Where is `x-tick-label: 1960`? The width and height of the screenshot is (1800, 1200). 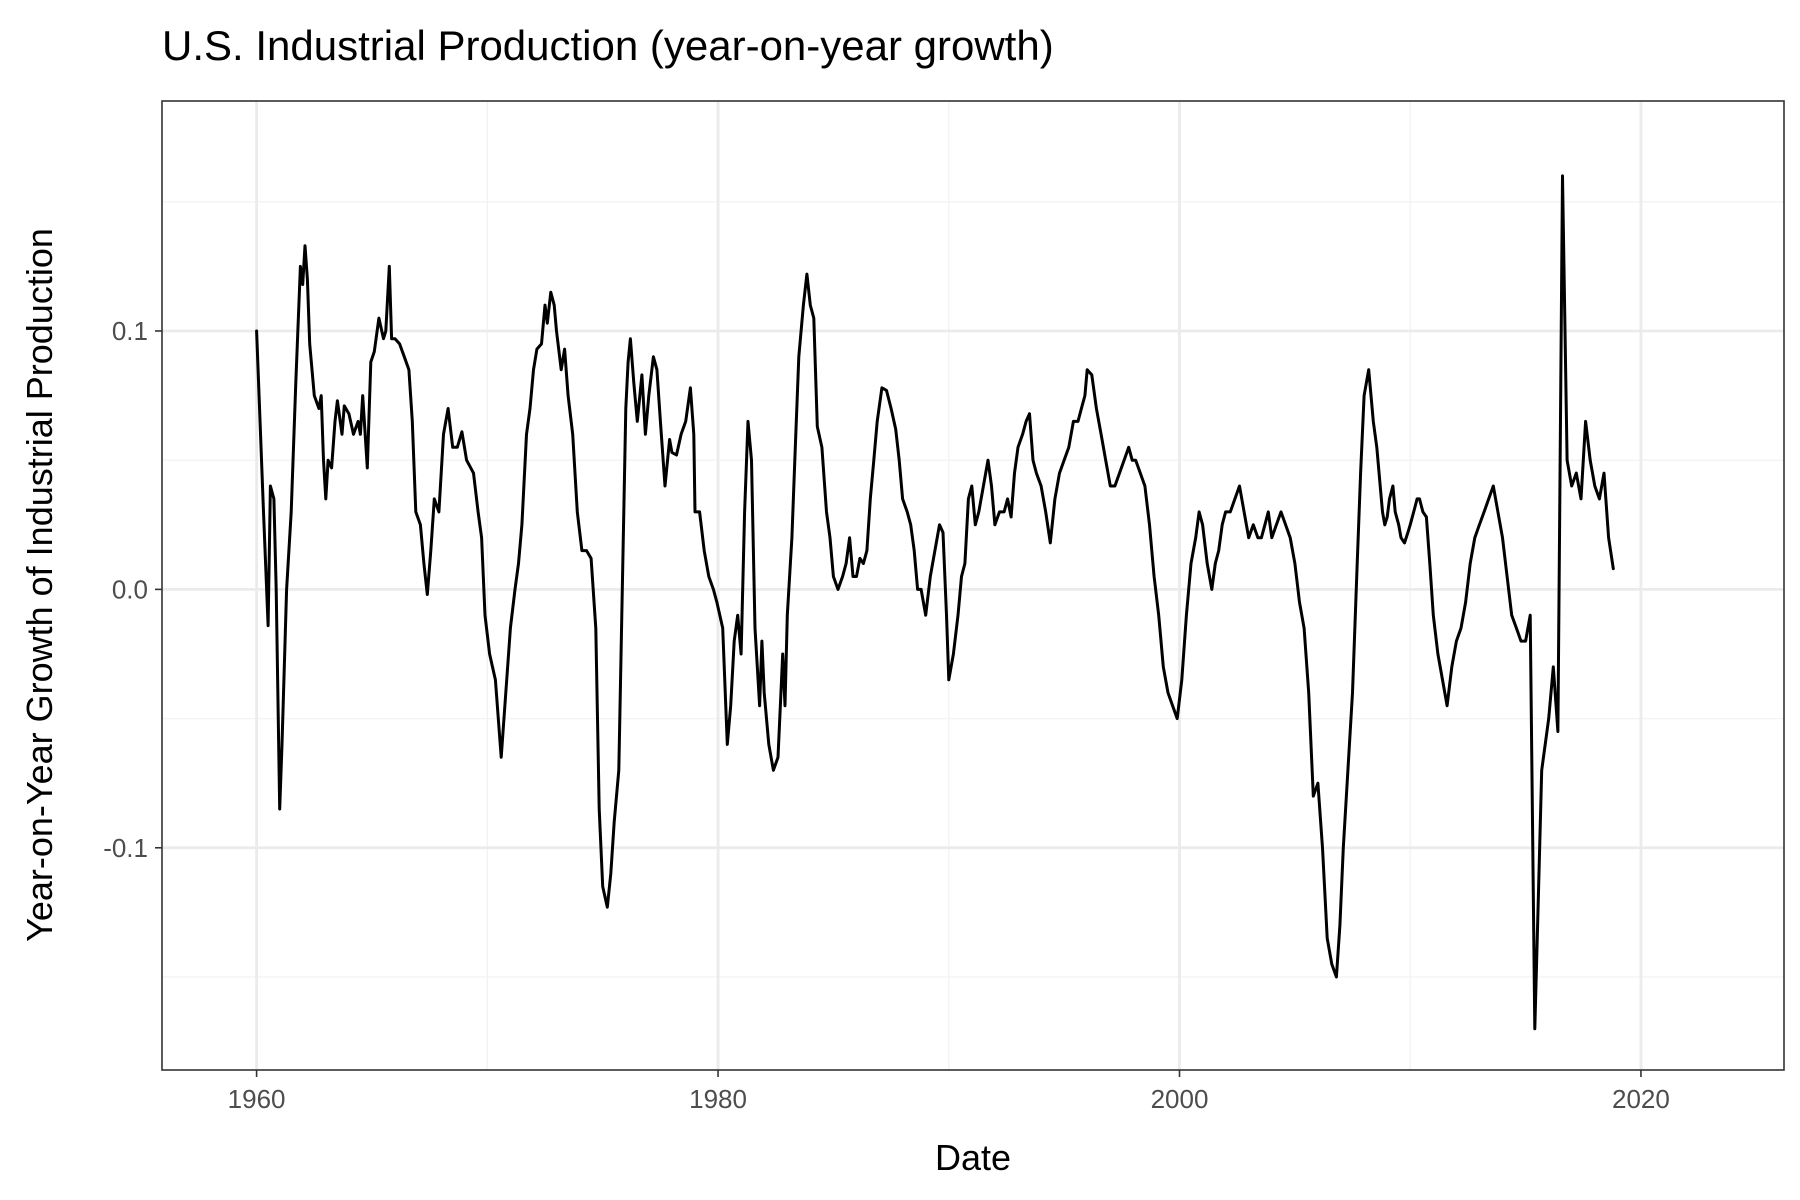
x-tick-label: 1960 is located at coordinates (257, 1099).